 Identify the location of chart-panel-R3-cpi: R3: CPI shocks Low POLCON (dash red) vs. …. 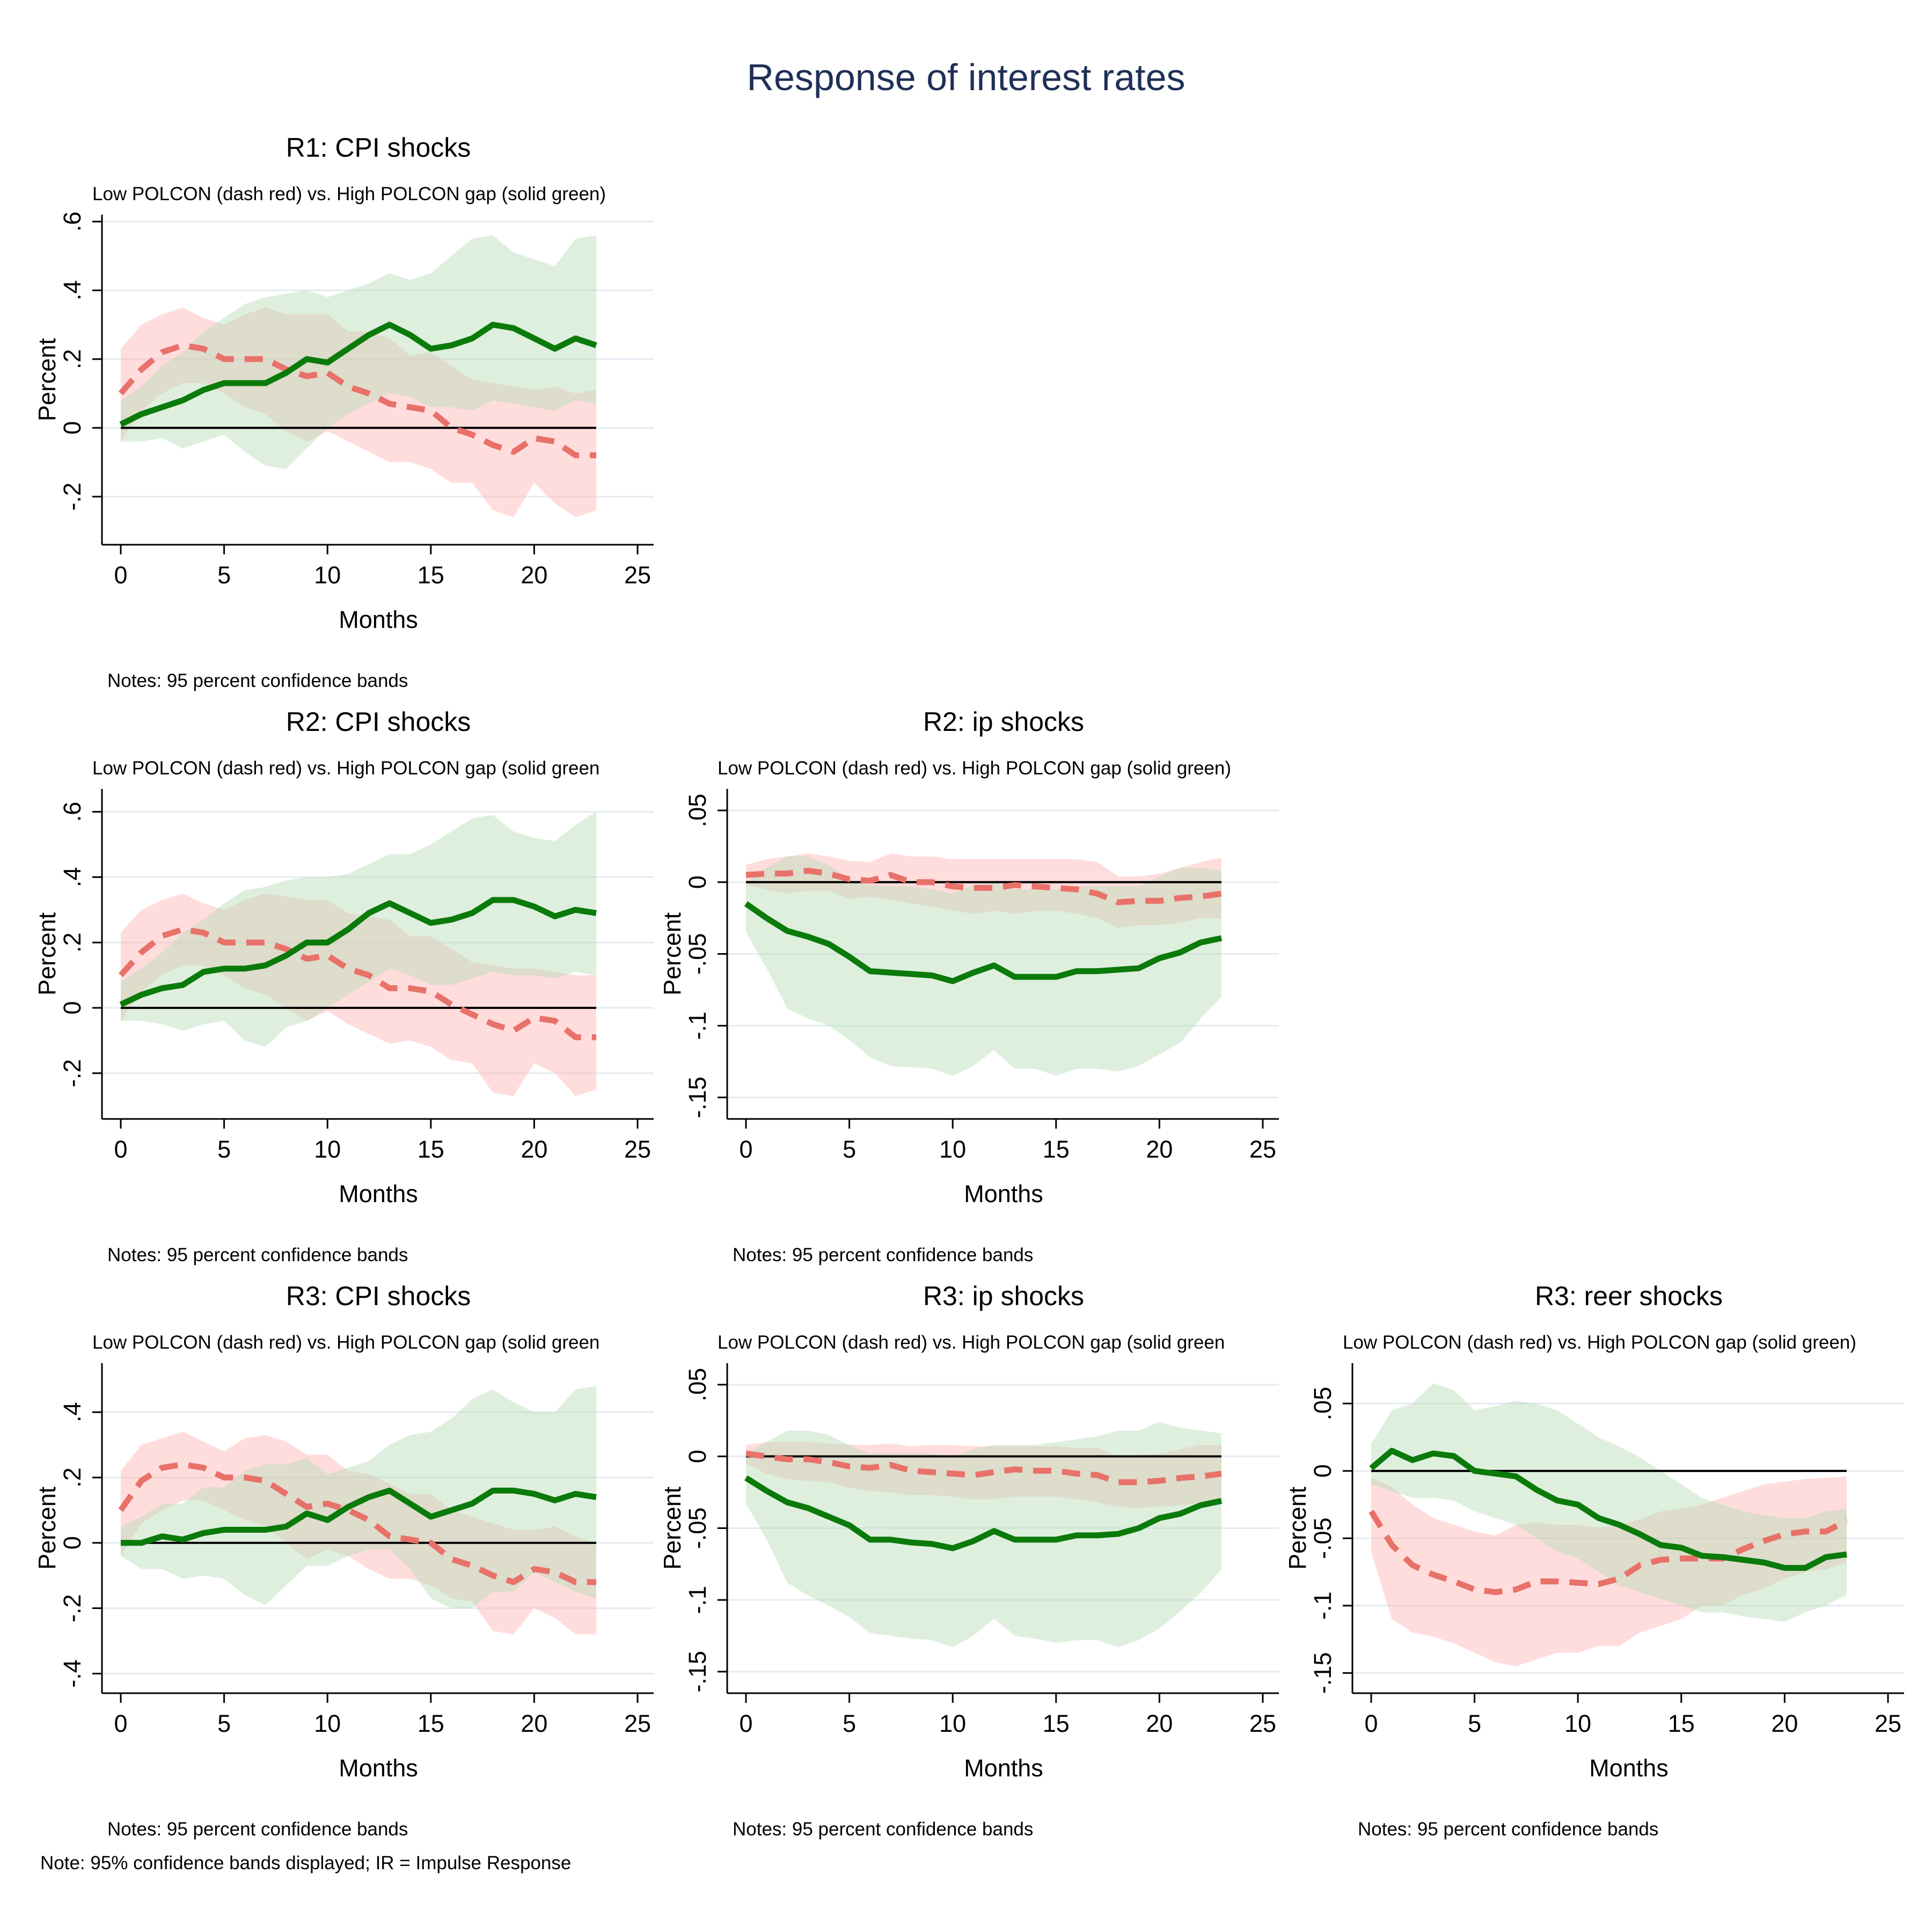
(343, 1560).